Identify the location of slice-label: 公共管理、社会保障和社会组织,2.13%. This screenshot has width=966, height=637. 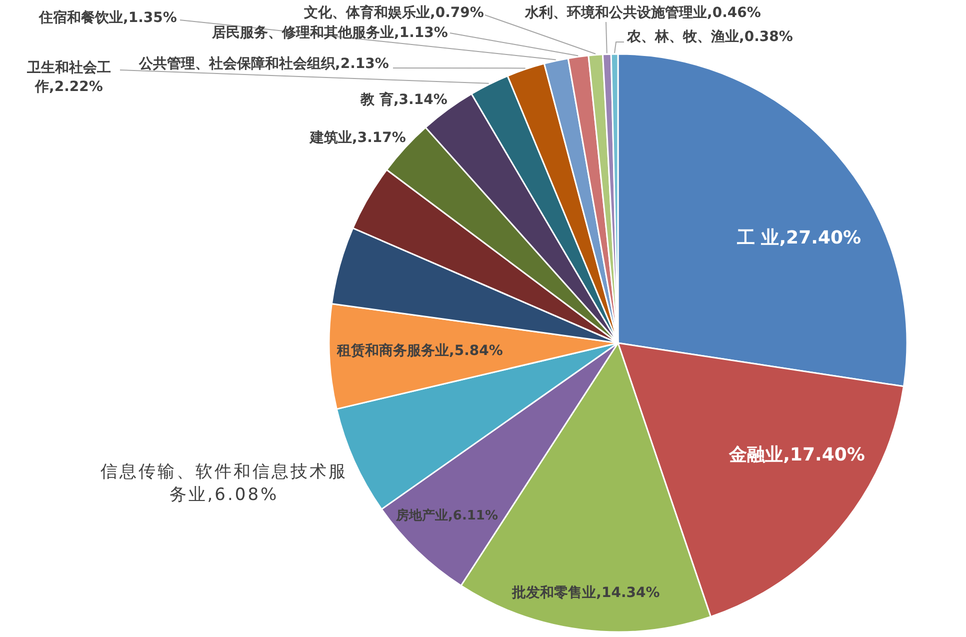
(263, 63).